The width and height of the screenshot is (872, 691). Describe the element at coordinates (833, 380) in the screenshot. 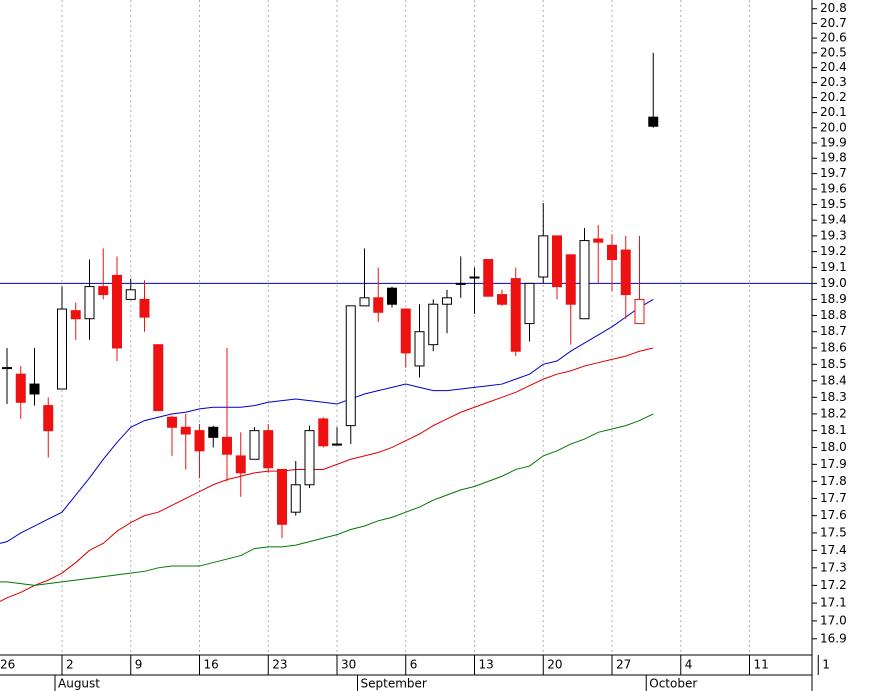

I see `y-tick-label: 18.4` at that location.